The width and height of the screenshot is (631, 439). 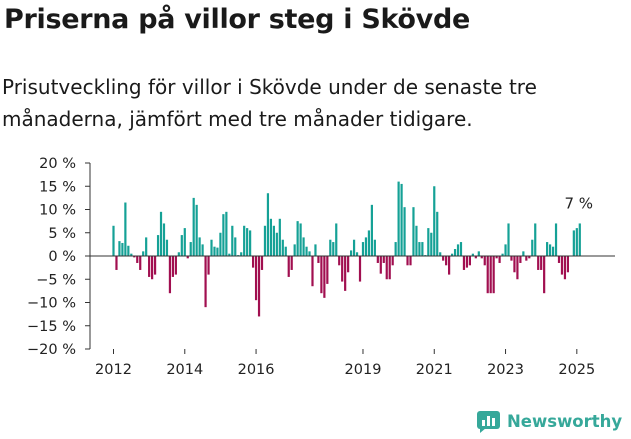 I want to click on x-tick-label: 2014, so click(x=184, y=368).